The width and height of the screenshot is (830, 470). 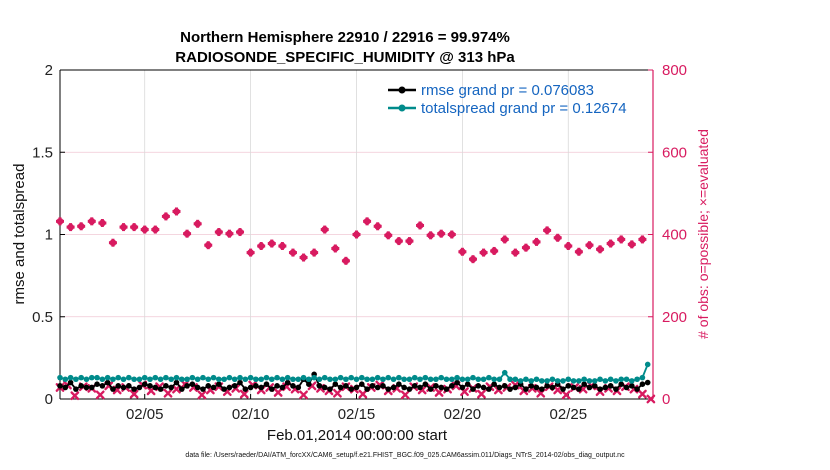 I want to click on y-tick-label-right: 800, so click(x=674, y=70).